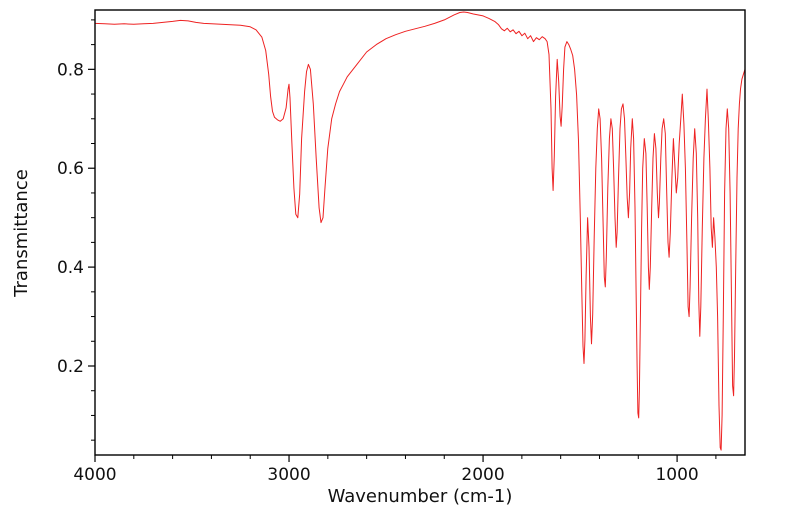 This screenshot has width=799, height=516. What do you see at coordinates (420, 496) in the screenshot?
I see `x-axis-label: Wavenumber (cm-1)` at bounding box center [420, 496].